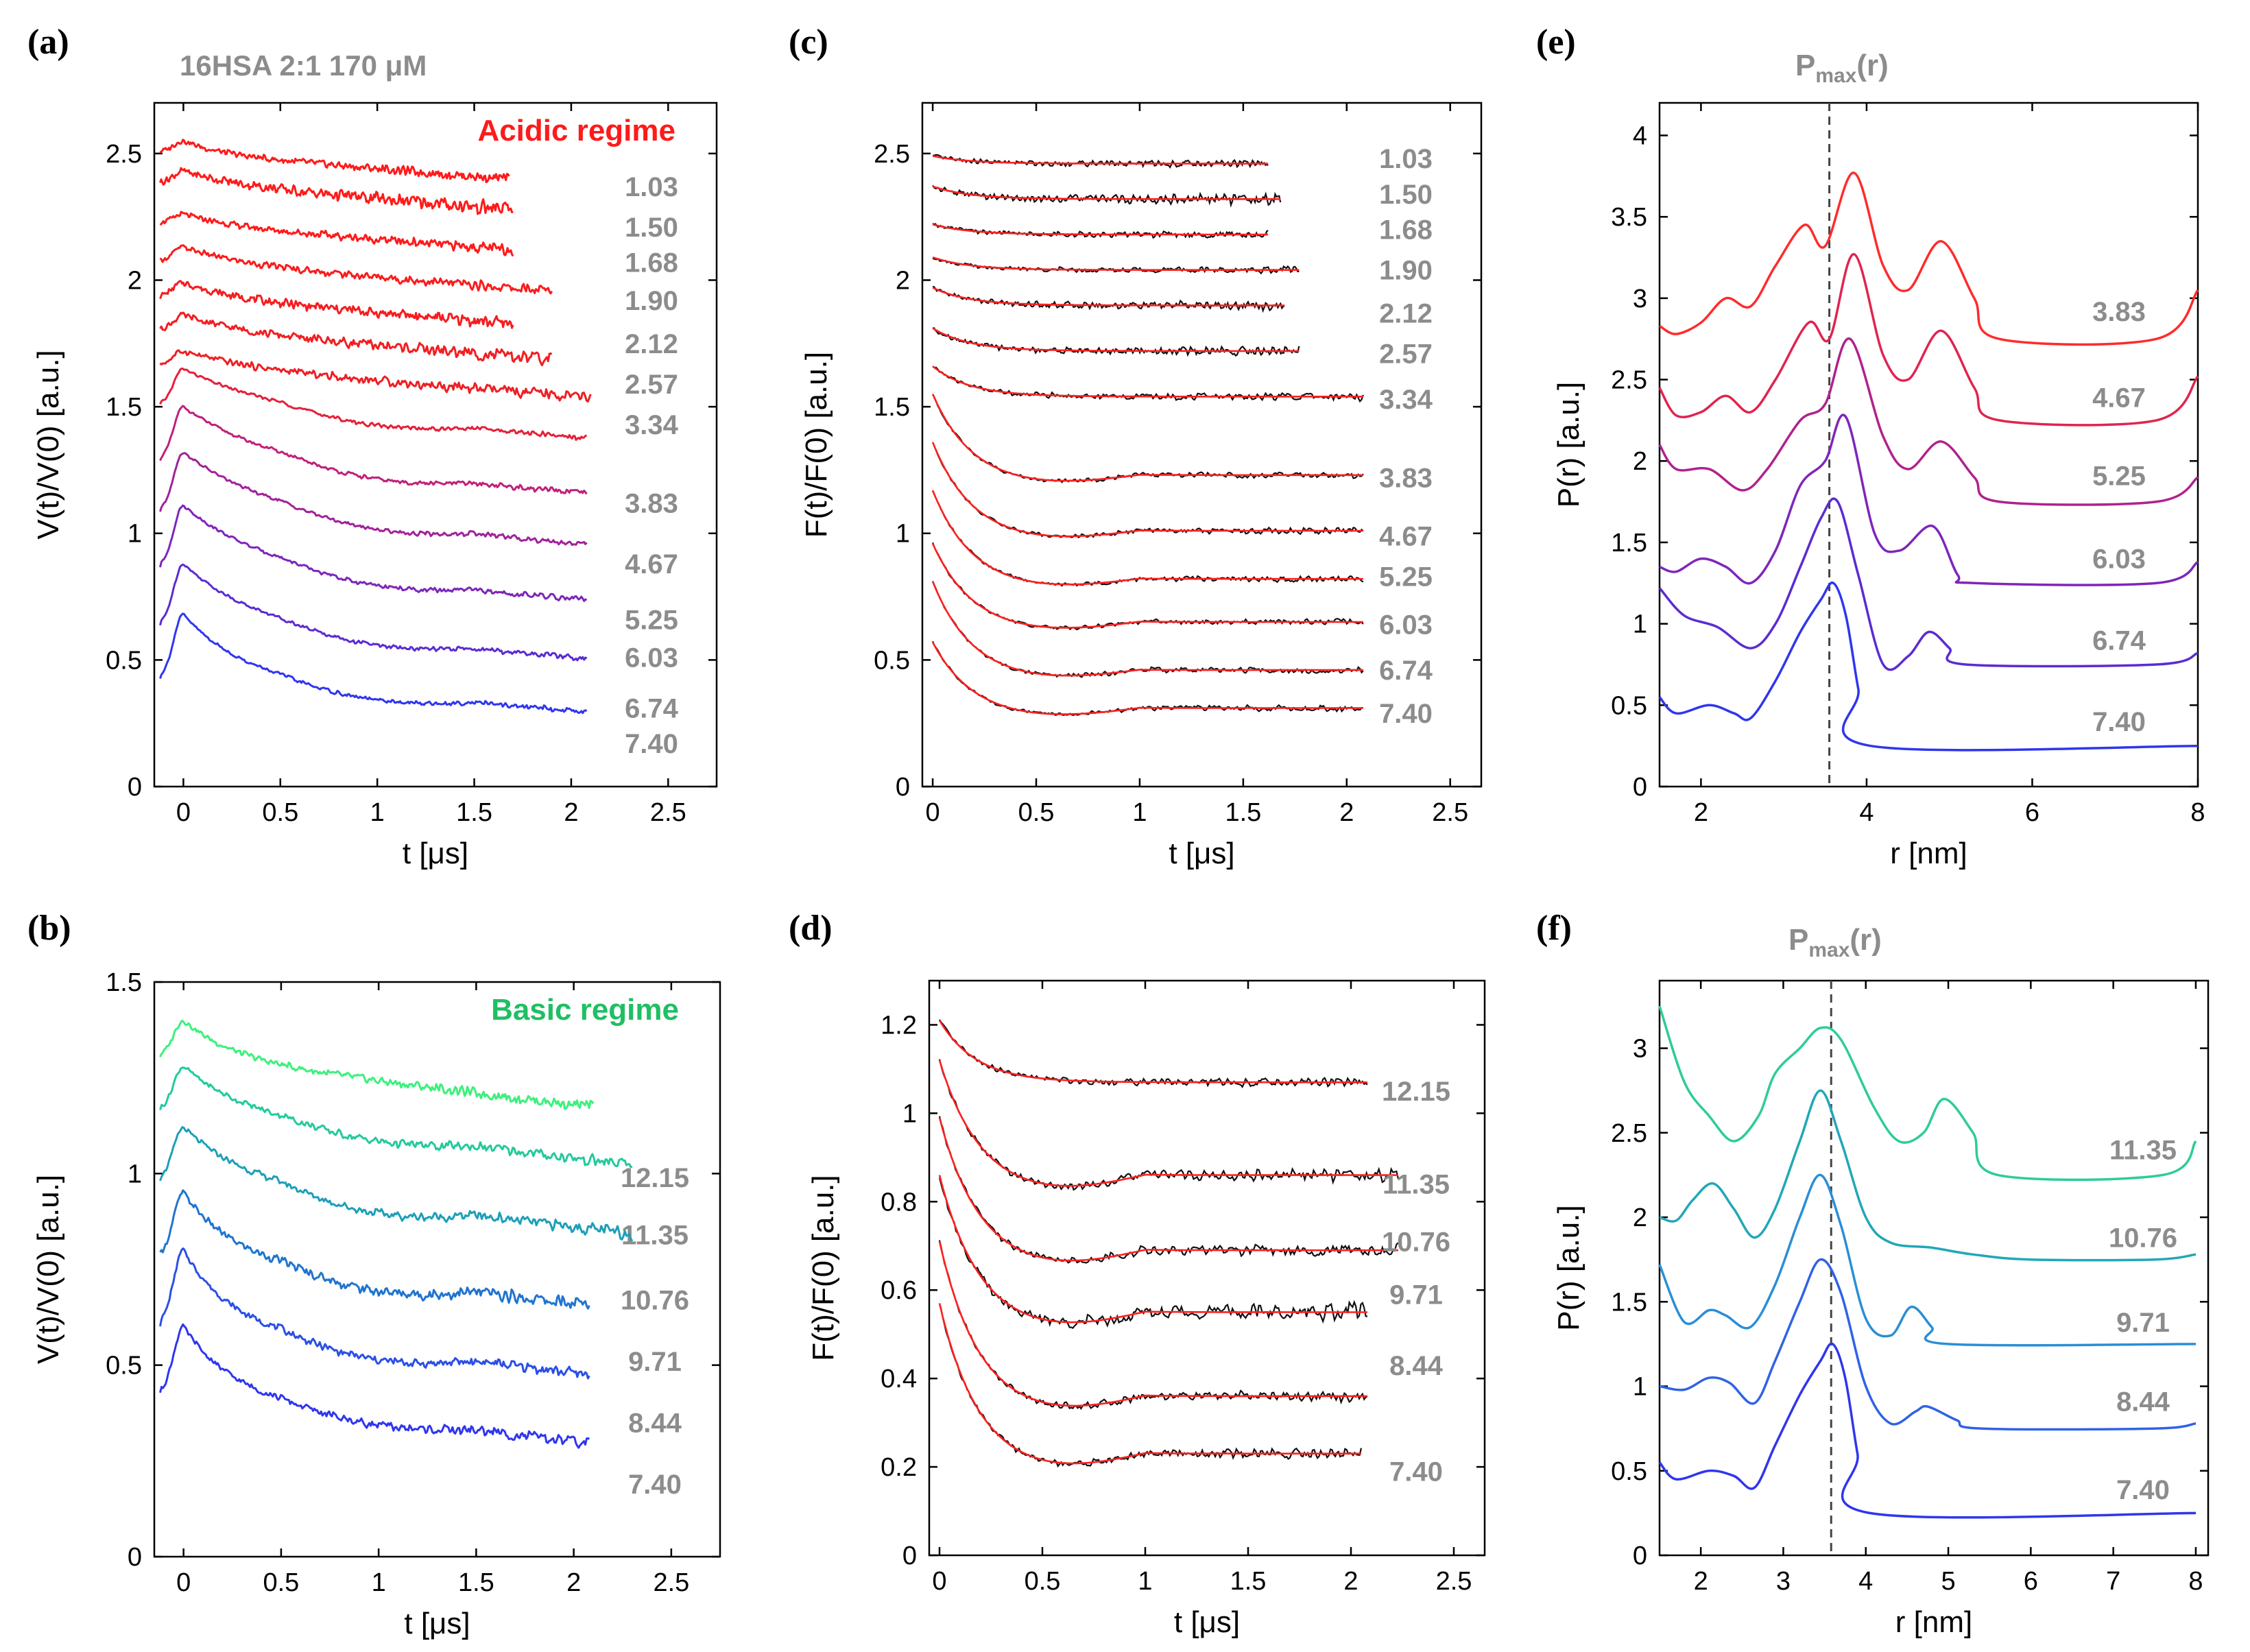 The width and height of the screenshot is (2250, 1652). What do you see at coordinates (652, 263) in the screenshot?
I see `series-label-1.68: 1.68` at bounding box center [652, 263].